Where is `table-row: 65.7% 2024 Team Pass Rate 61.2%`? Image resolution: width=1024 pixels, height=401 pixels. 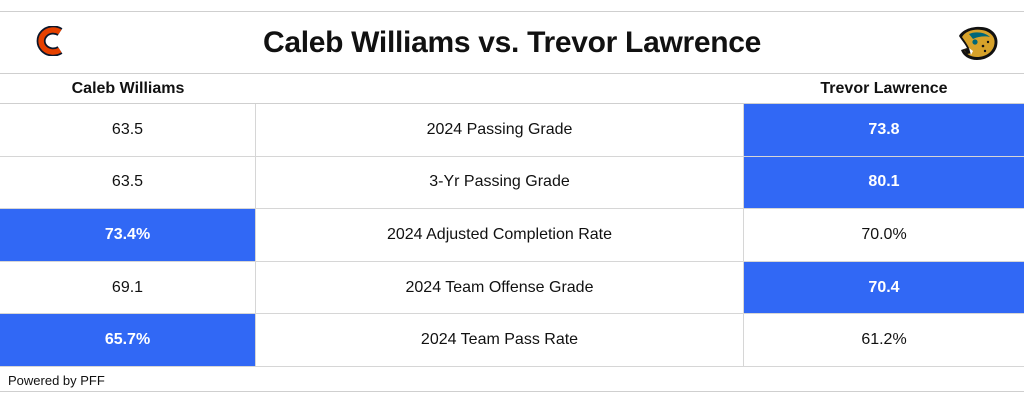 table-row: 65.7% 2024 Team Pass Rate 61.2% is located at coordinates (512, 340).